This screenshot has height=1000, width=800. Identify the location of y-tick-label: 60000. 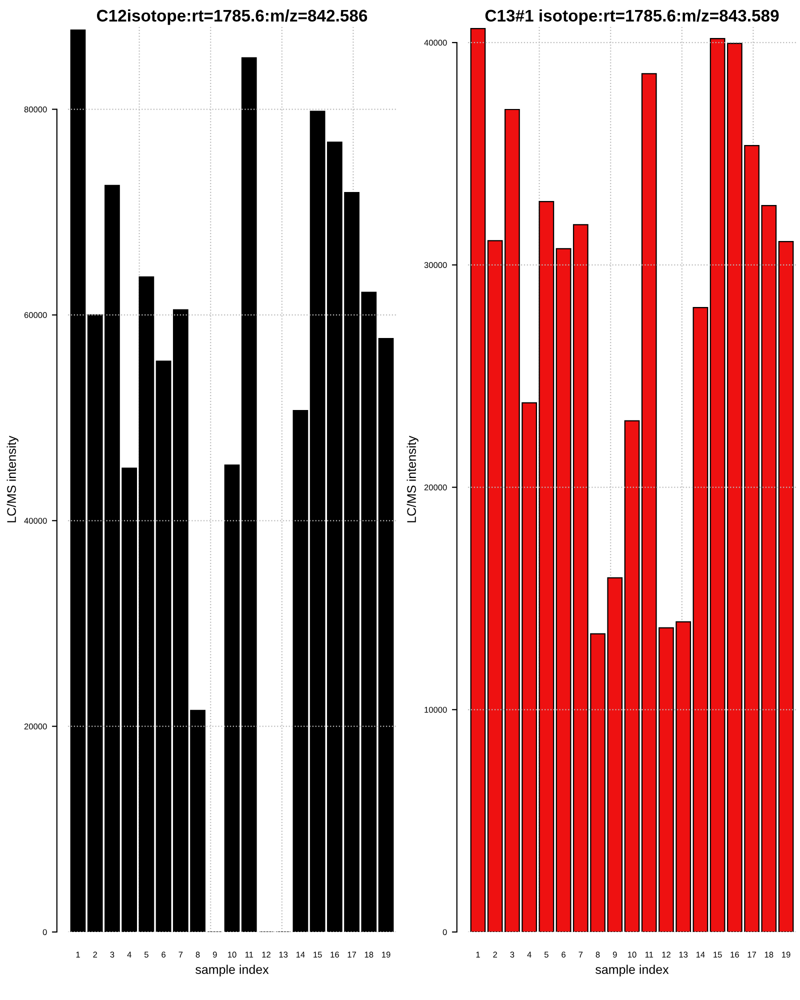
(35, 315).